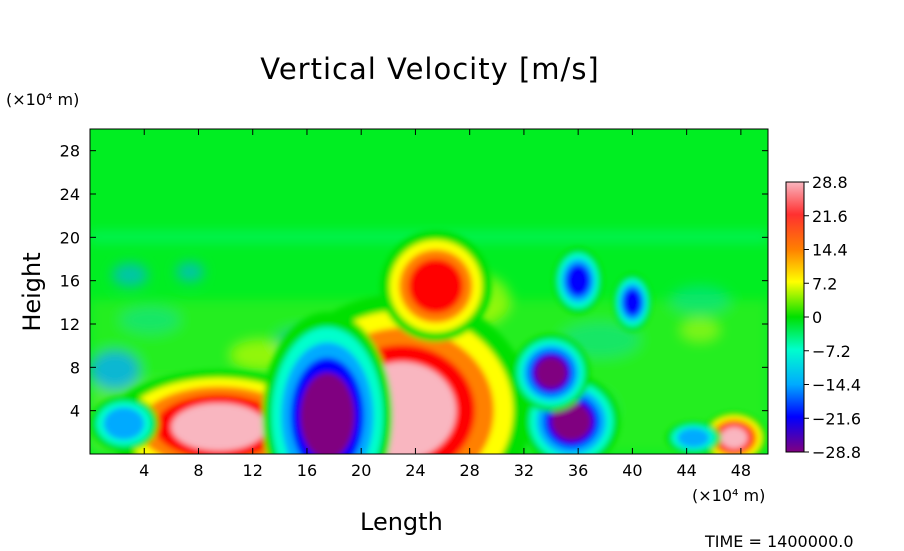  Describe the element at coordinates (70, 151) in the screenshot. I see `y-tick-label: 28` at that location.